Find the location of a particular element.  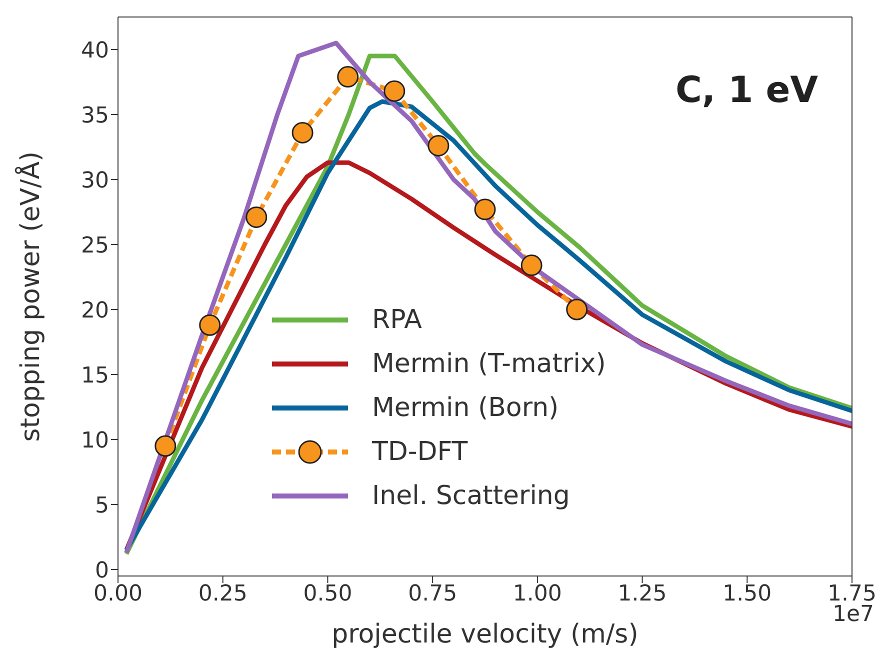

y-tick-label: 5 is located at coordinates (102, 505).